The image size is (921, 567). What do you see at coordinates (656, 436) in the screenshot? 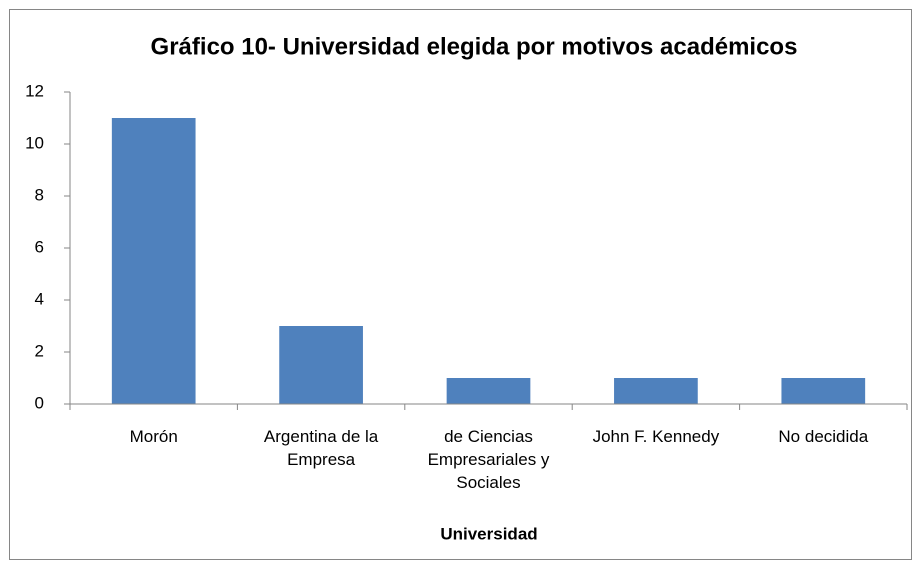
I see `x-tick-label: John F. Kennedy` at bounding box center [656, 436].